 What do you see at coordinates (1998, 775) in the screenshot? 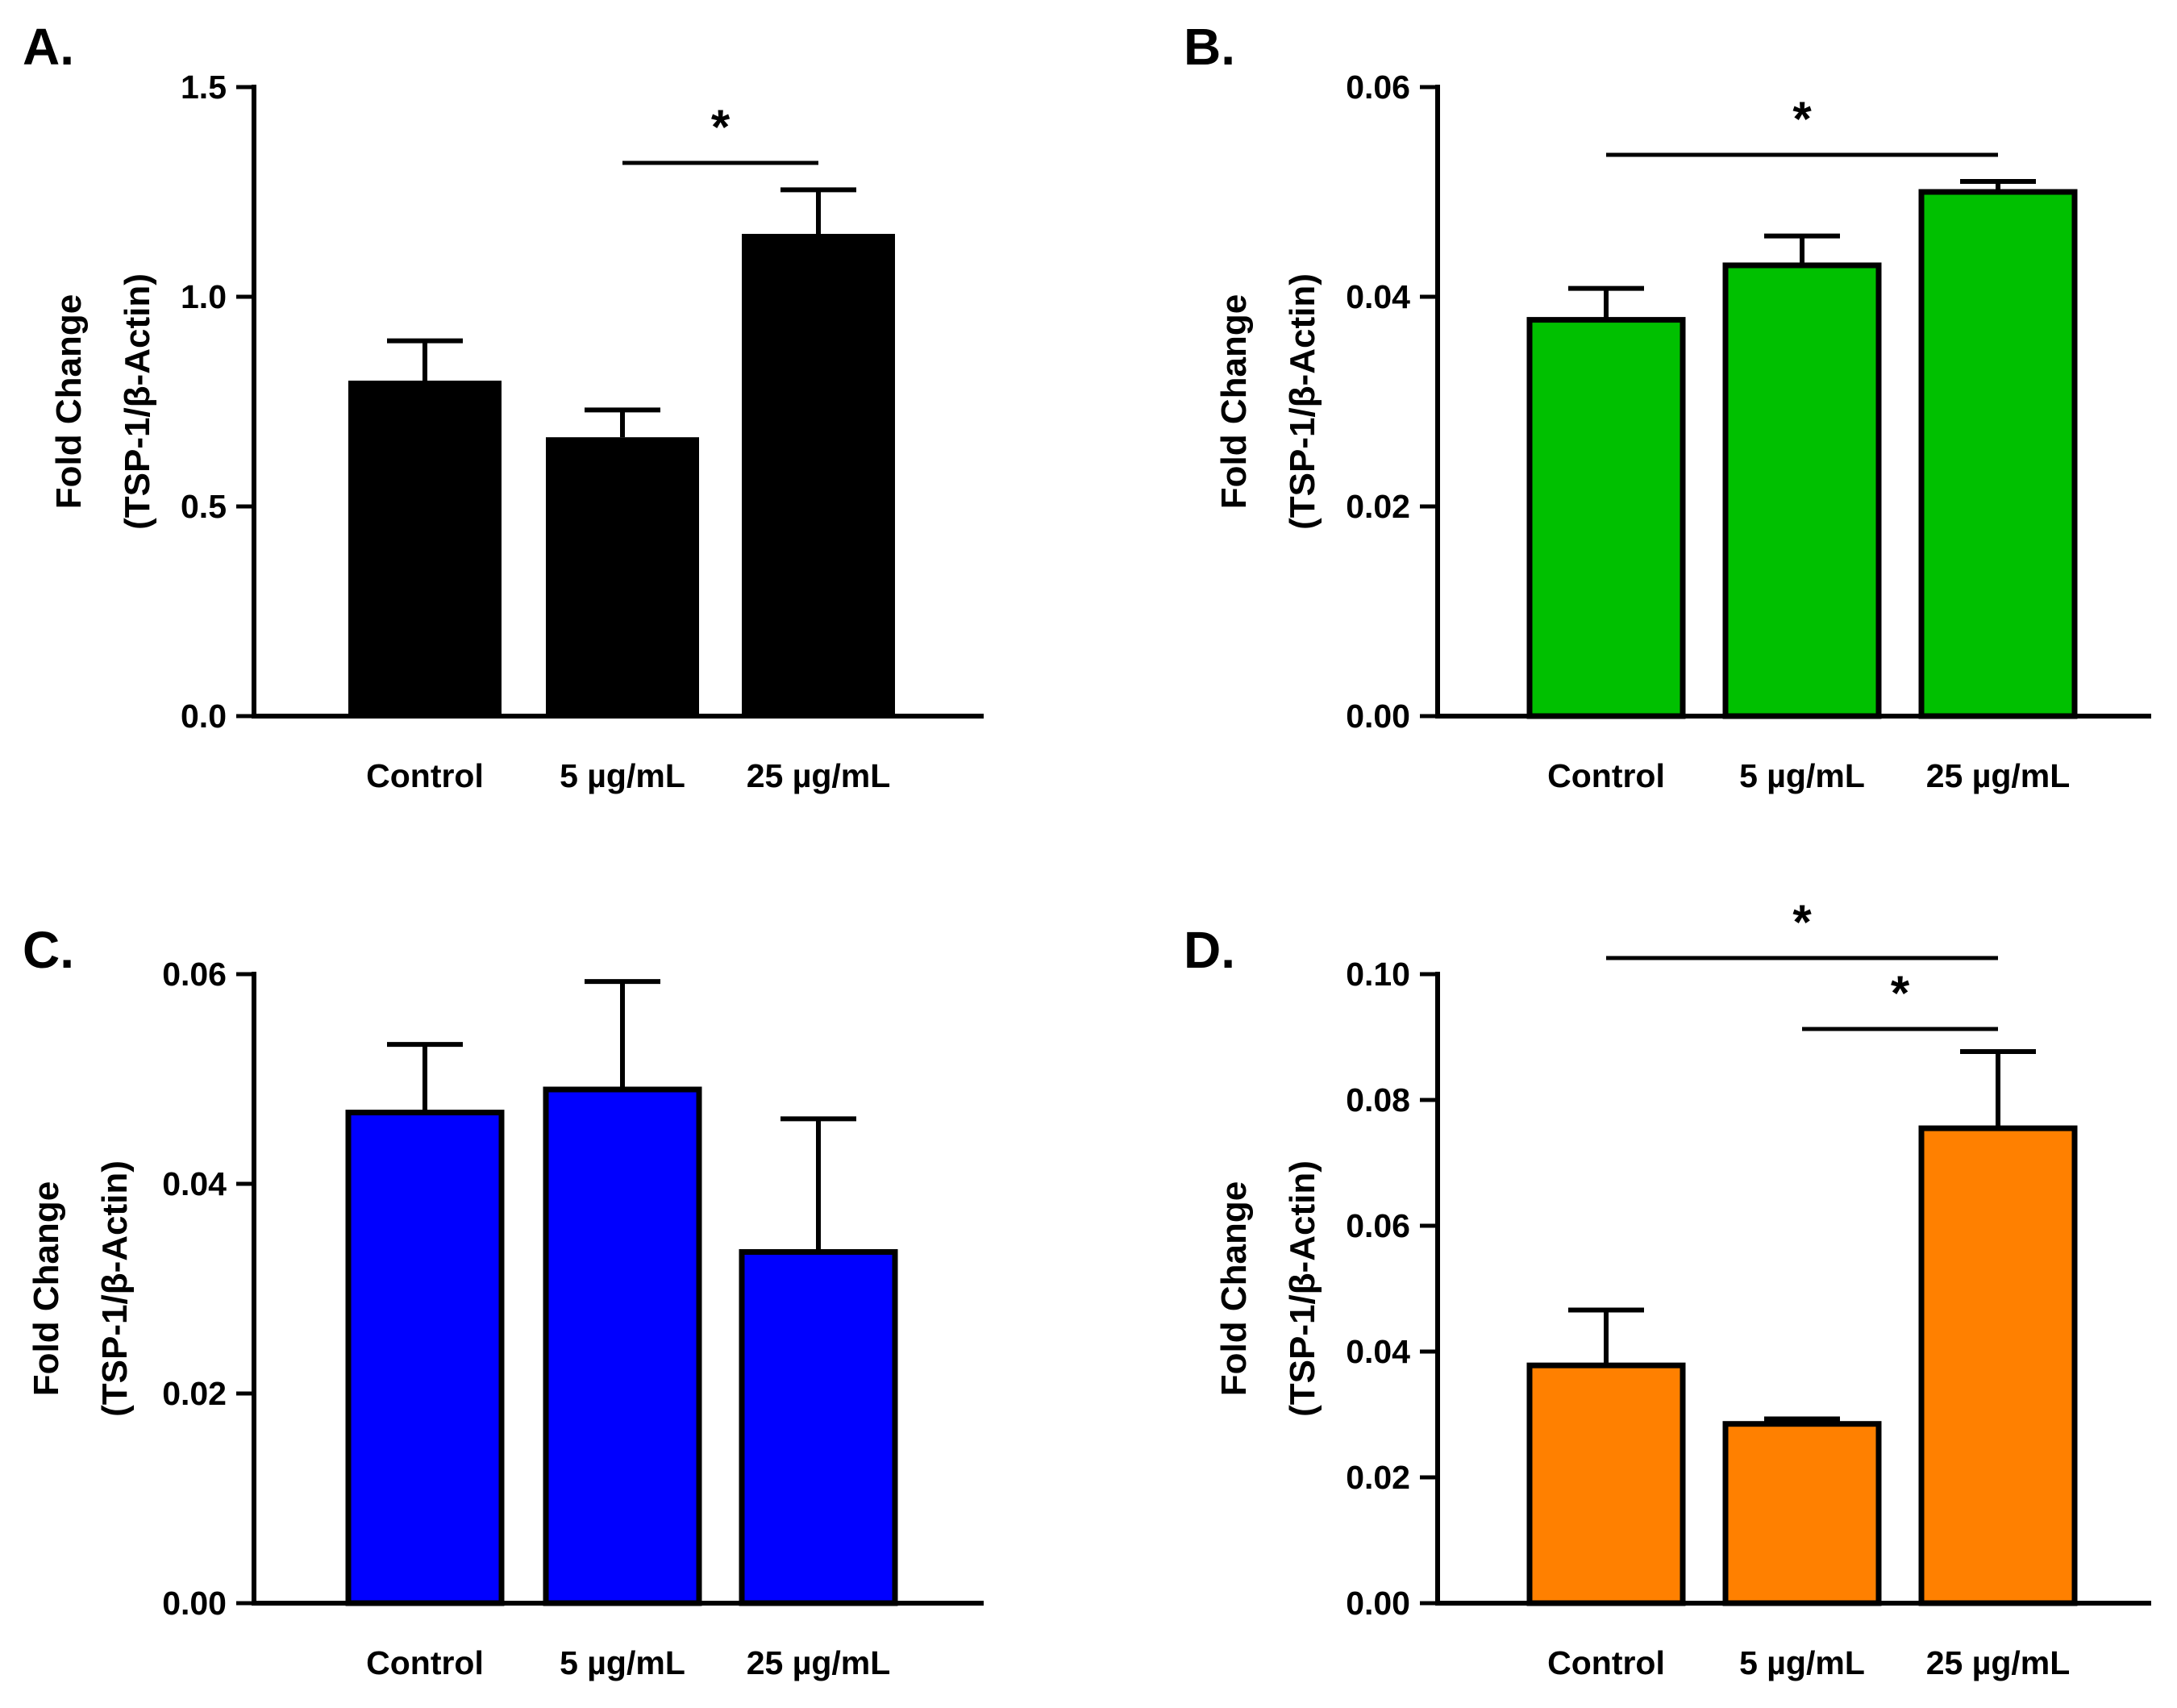
I see `panel-b-x-tick-label-3: 25 µg/mL` at bounding box center [1998, 775].